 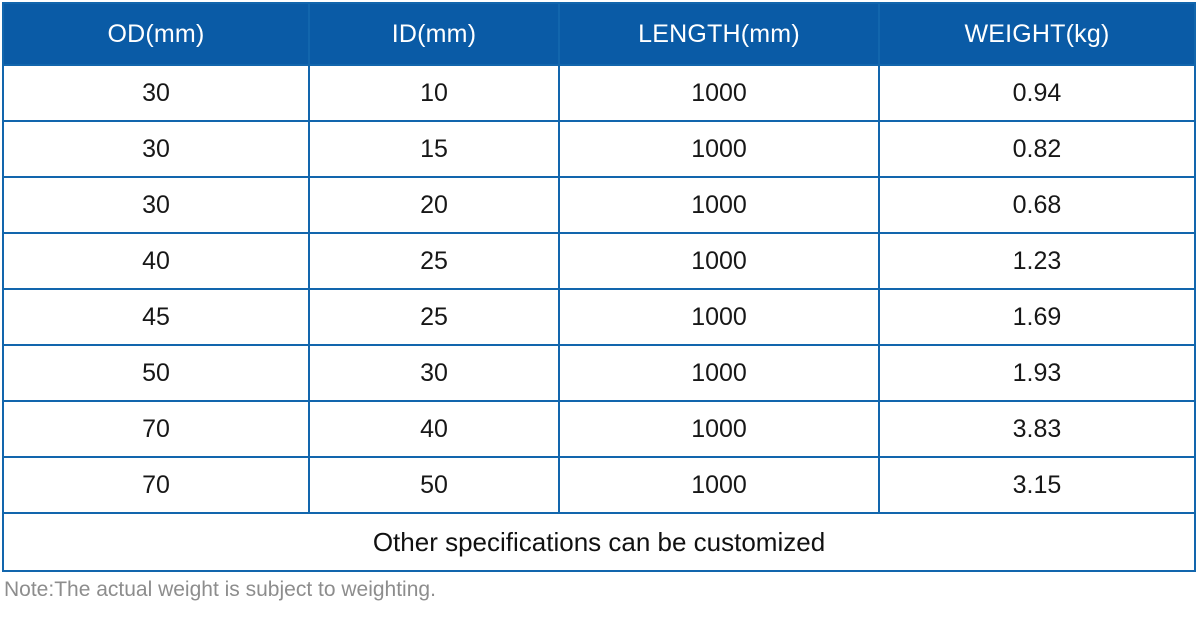 I want to click on footer-note-cell: Other specifications can be customized, so click(x=599, y=542).